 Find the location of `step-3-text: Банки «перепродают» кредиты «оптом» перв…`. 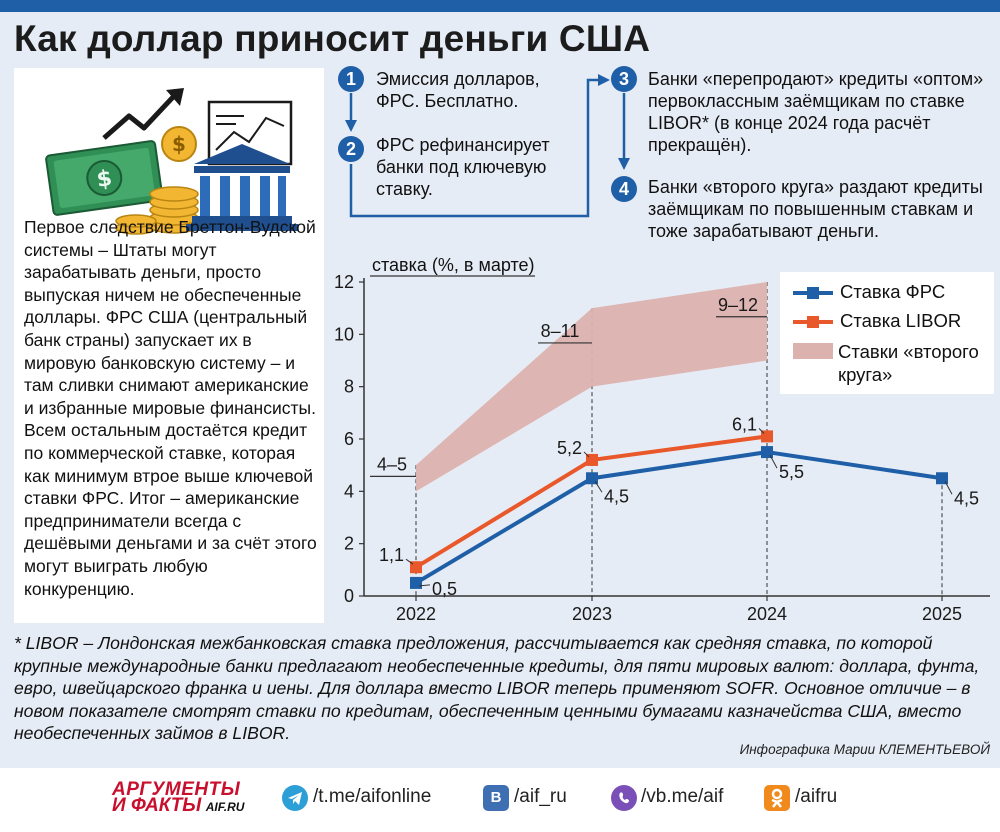

step-3-text: Банки «перепродают» кредиты «оптом» перв… is located at coordinates (816, 112).